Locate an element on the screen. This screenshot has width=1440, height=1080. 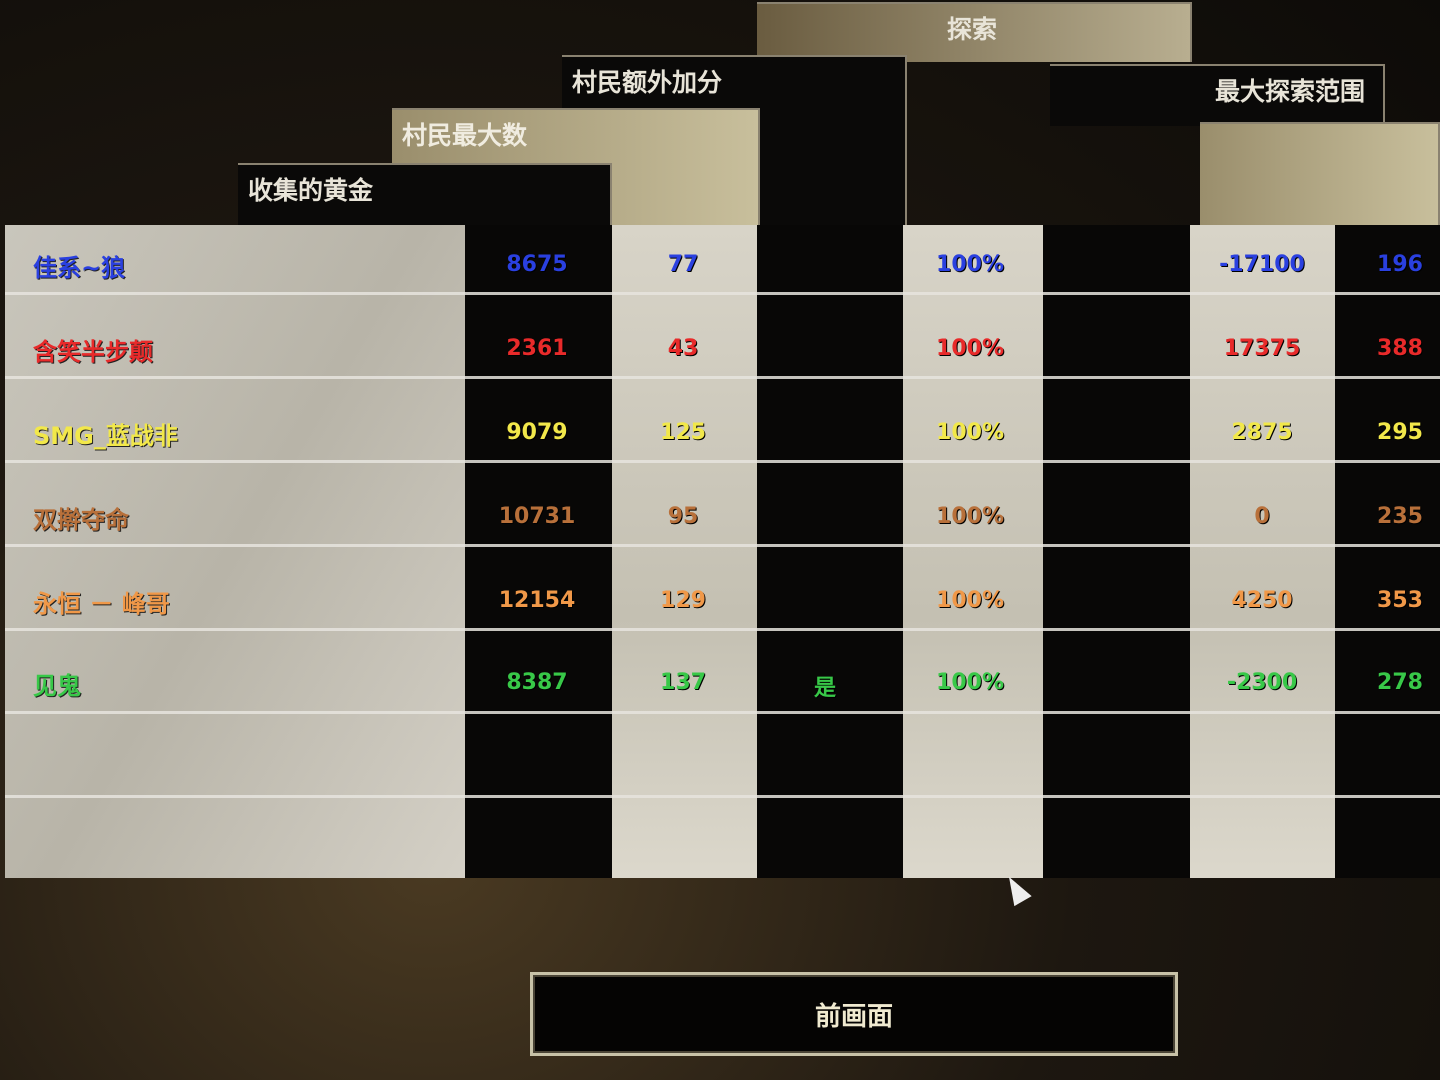
stat-cell: 125 is located at coordinates (683, 432).